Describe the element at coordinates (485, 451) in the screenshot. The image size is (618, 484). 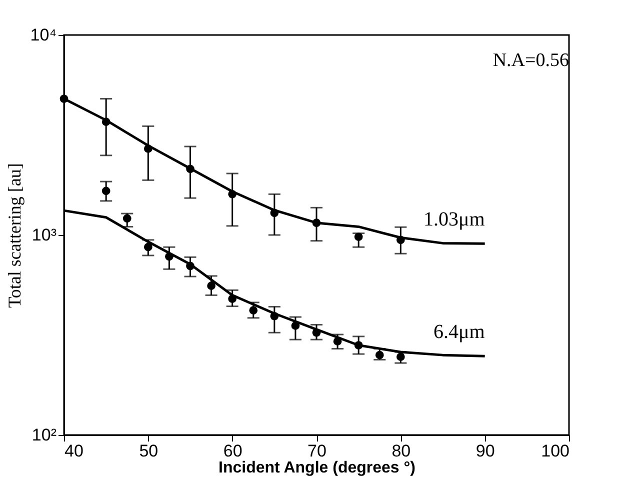
I see `x-tick-label: 90` at that location.